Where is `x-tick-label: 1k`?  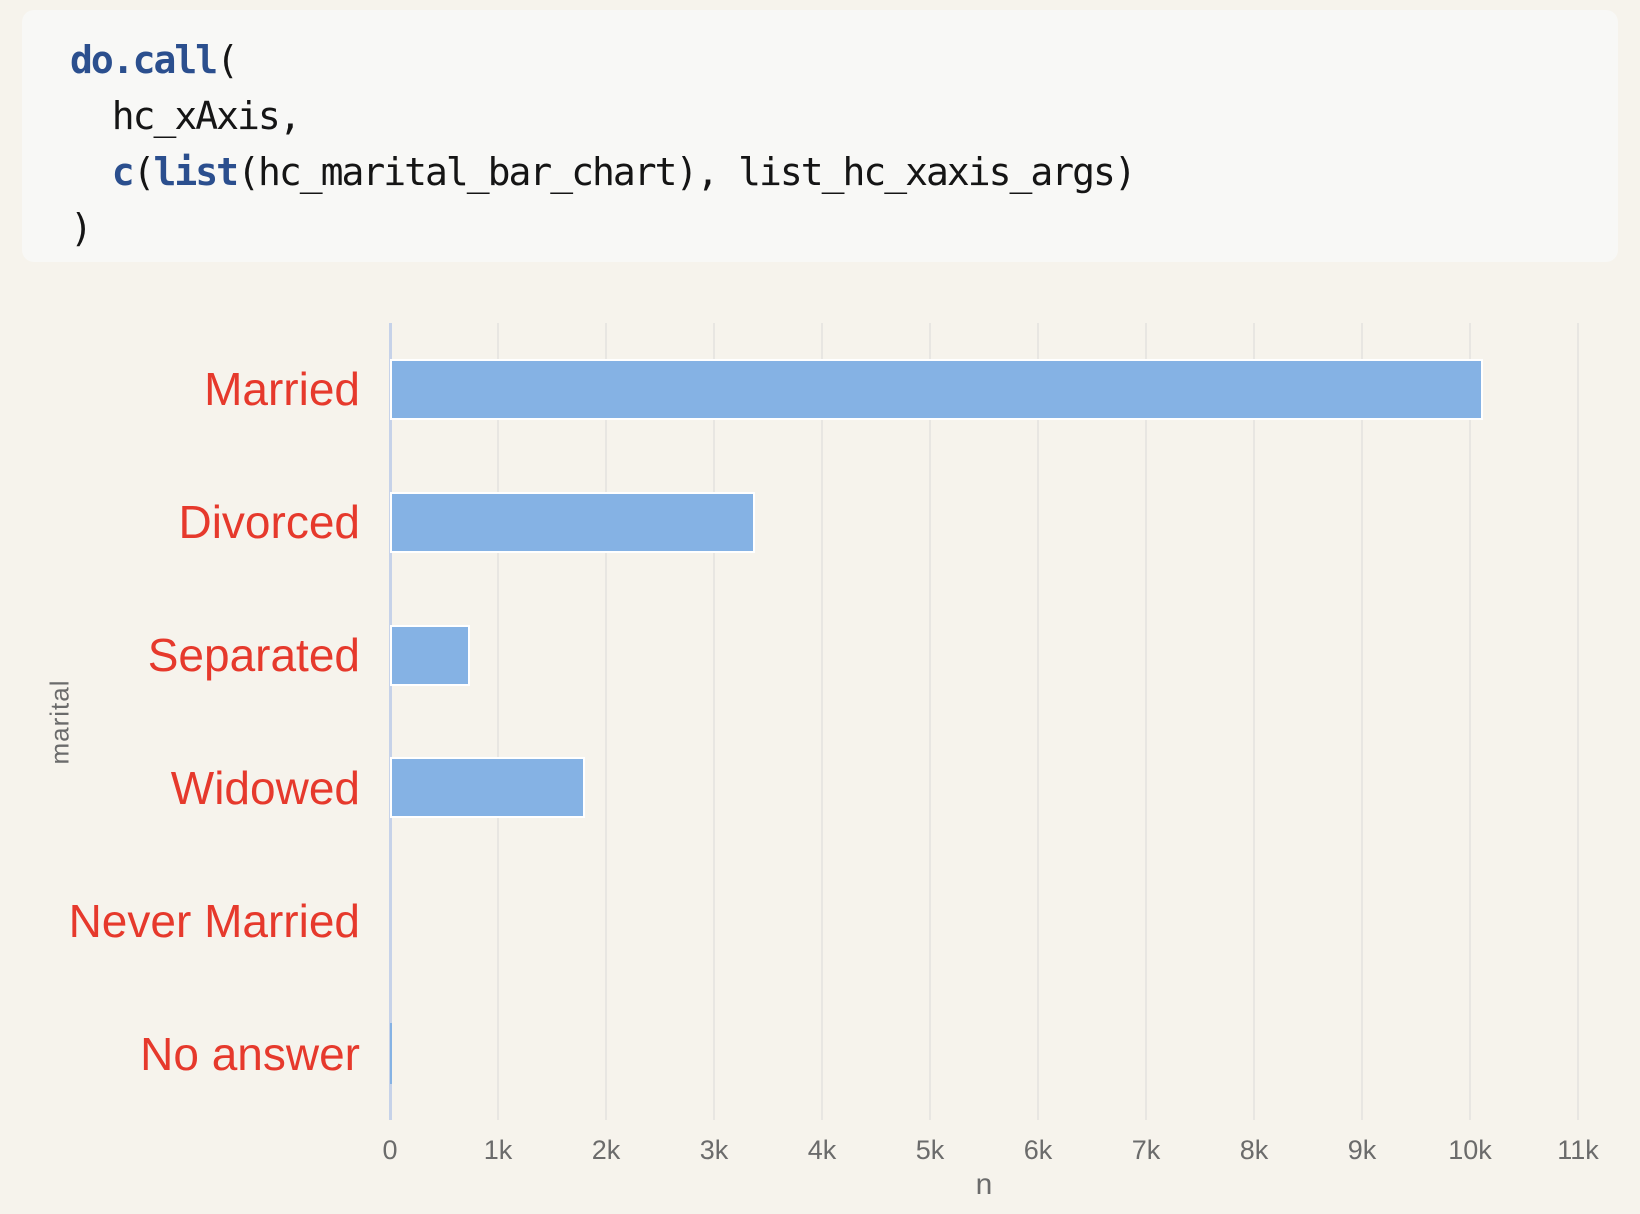
x-tick-label: 1k is located at coordinates (498, 1150).